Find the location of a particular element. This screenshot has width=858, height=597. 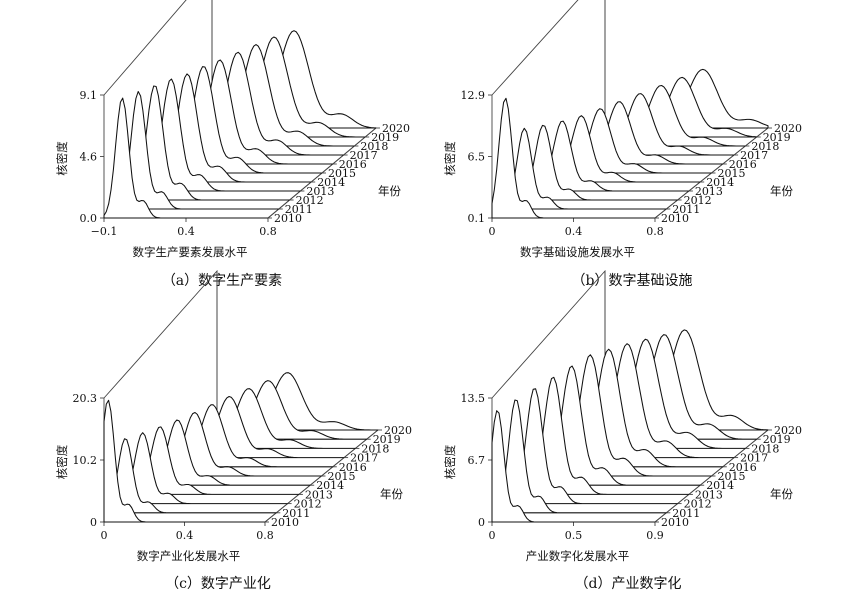

y-tick-label: 0.1 is located at coordinates (477, 218).